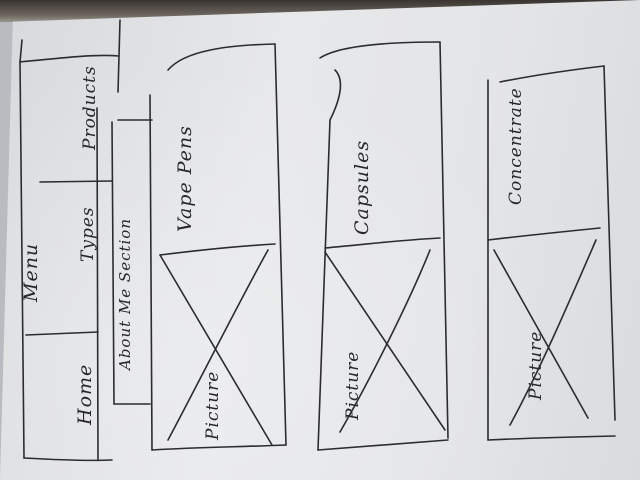  Describe the element at coordinates (353, 385) in the screenshot. I see `card-2-picture-placeholder: Picture` at that location.